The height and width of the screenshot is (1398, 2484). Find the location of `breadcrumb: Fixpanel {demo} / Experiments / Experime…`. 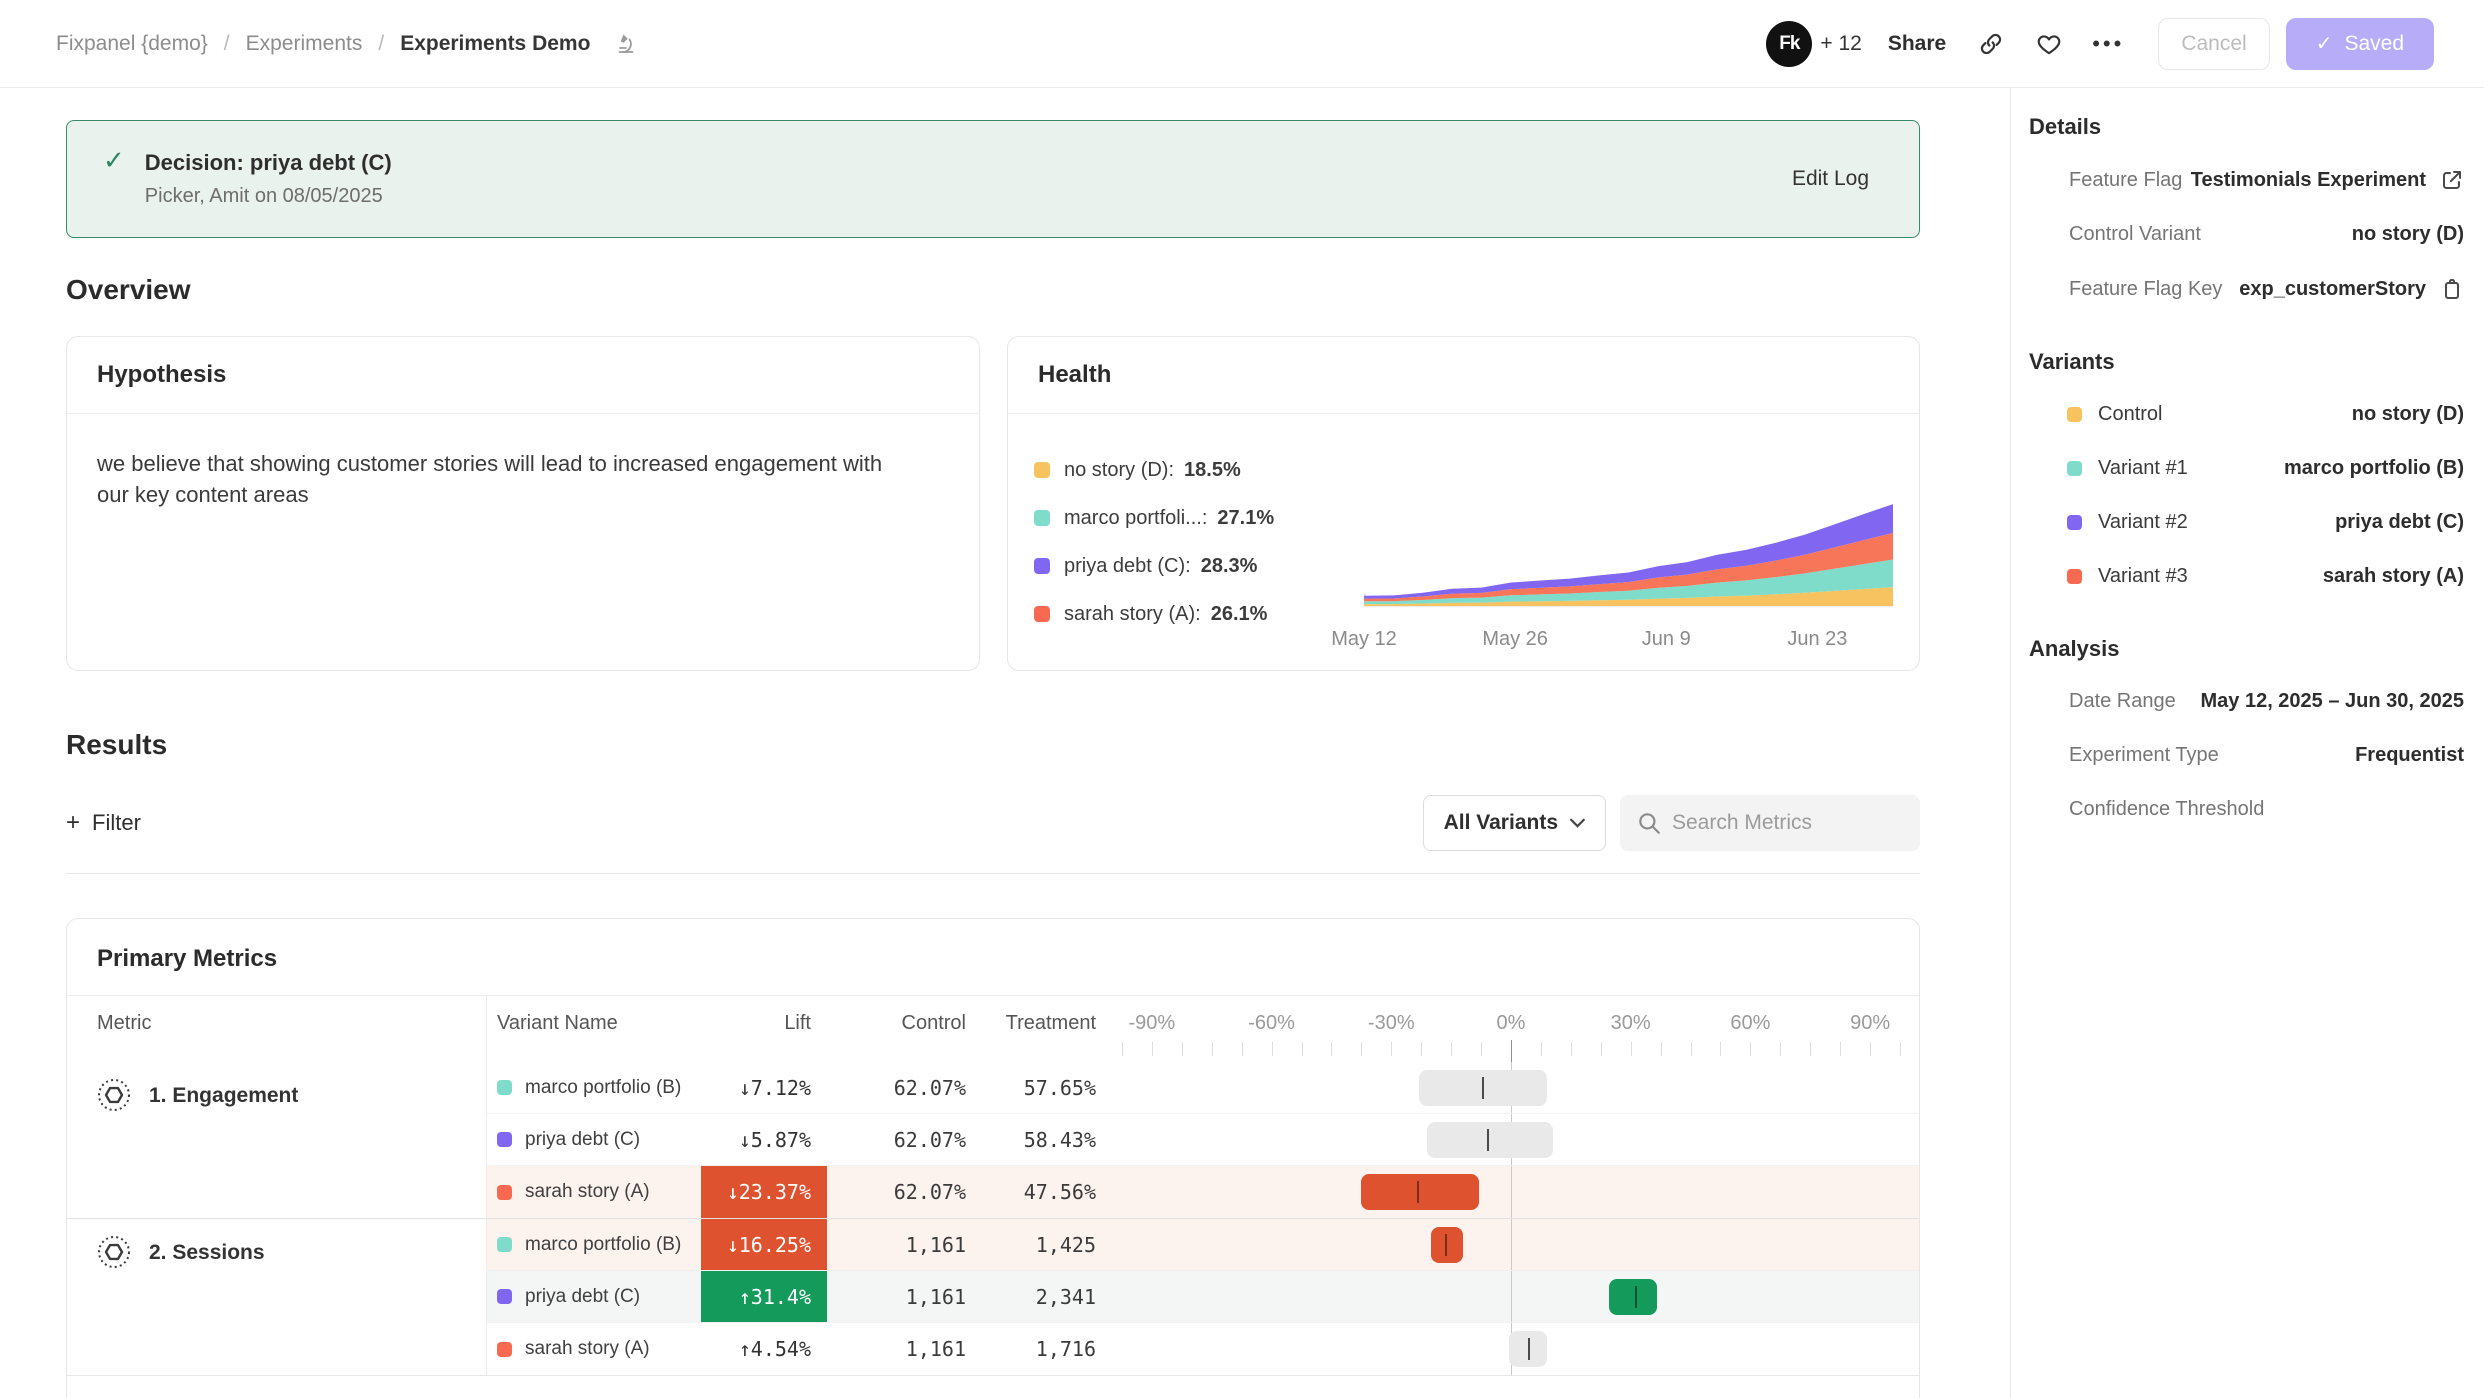

breadcrumb: Fixpanel {demo} / Experiments / Experime… is located at coordinates (347, 44).